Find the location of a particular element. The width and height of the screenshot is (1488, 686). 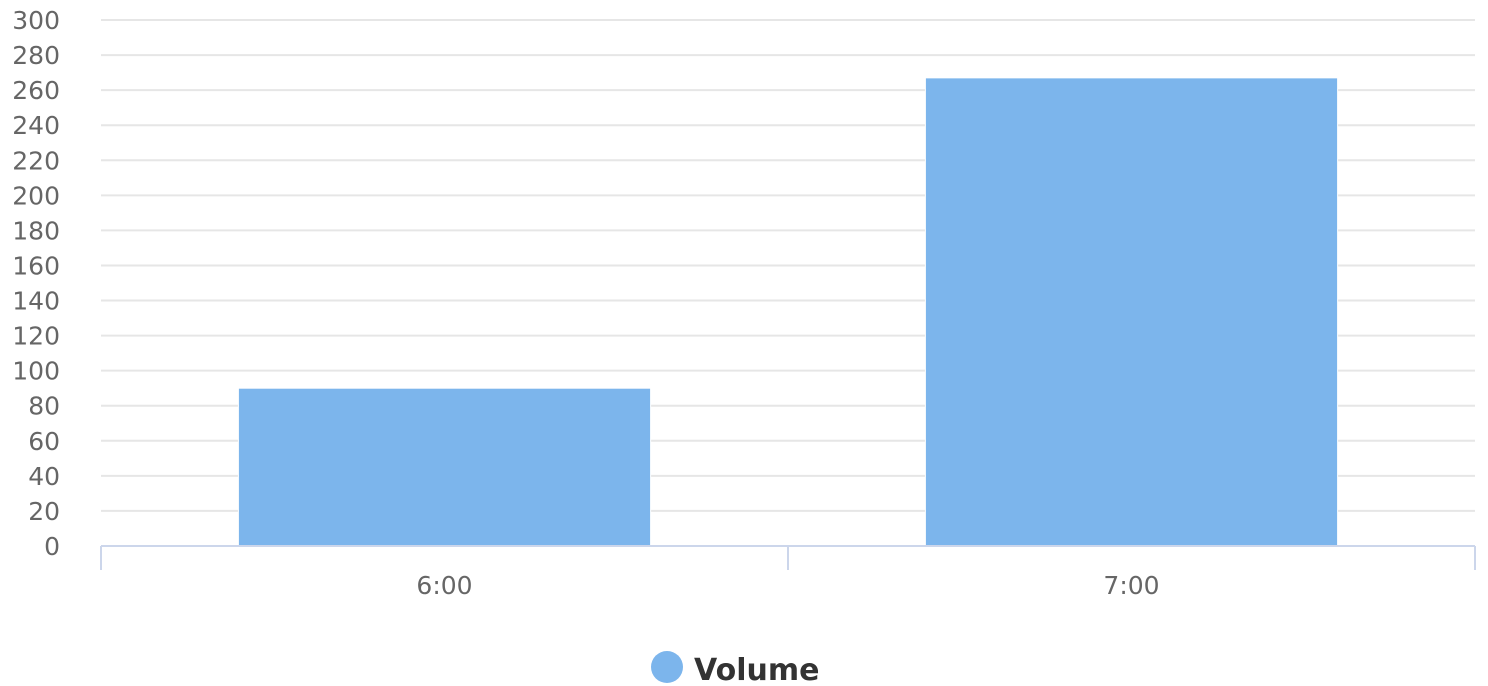

legend-label-volume: Volume is located at coordinates (756, 669).